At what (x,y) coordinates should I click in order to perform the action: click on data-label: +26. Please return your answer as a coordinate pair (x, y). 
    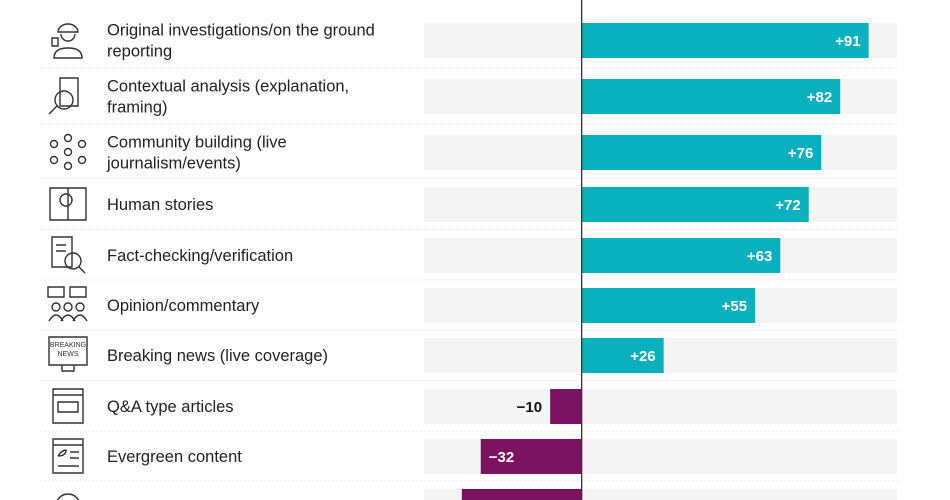
    Looking at the image, I should click on (642, 356).